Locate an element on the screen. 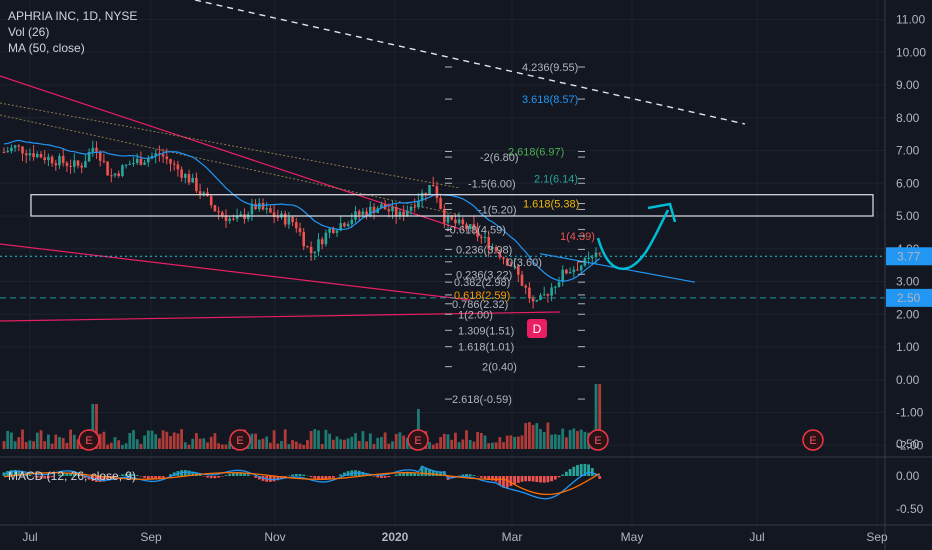 This screenshot has width=932, height=550. x-tick-label: Jul is located at coordinates (29, 537).